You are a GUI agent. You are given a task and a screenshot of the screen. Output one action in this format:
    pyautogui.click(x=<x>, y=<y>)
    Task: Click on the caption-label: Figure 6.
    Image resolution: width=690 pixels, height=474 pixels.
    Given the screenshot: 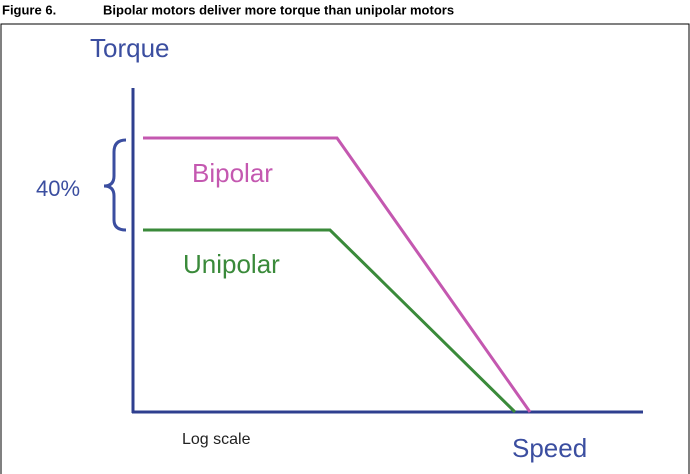 What is the action you would take?
    pyautogui.click(x=29, y=9)
    